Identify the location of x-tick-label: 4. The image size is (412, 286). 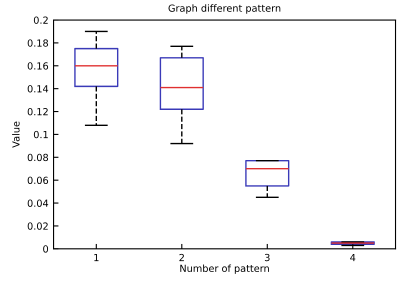
(353, 258).